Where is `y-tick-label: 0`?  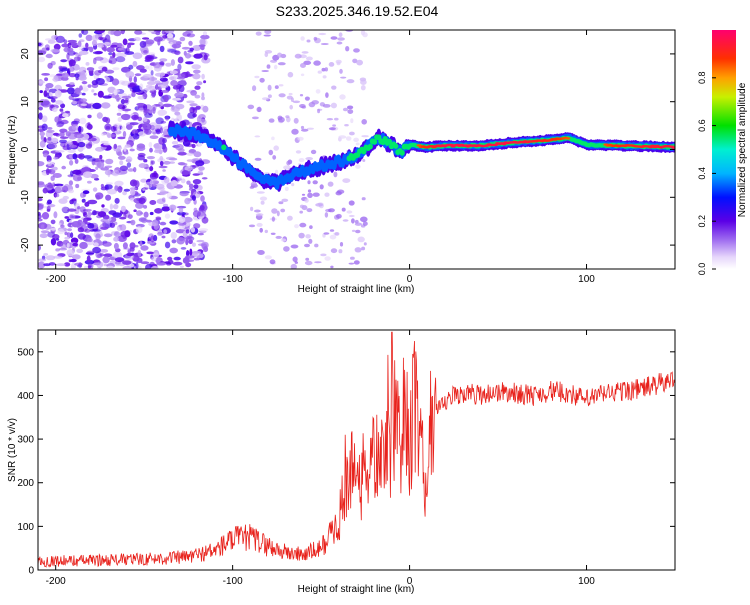 y-tick-label: 0 is located at coordinates (25, 149).